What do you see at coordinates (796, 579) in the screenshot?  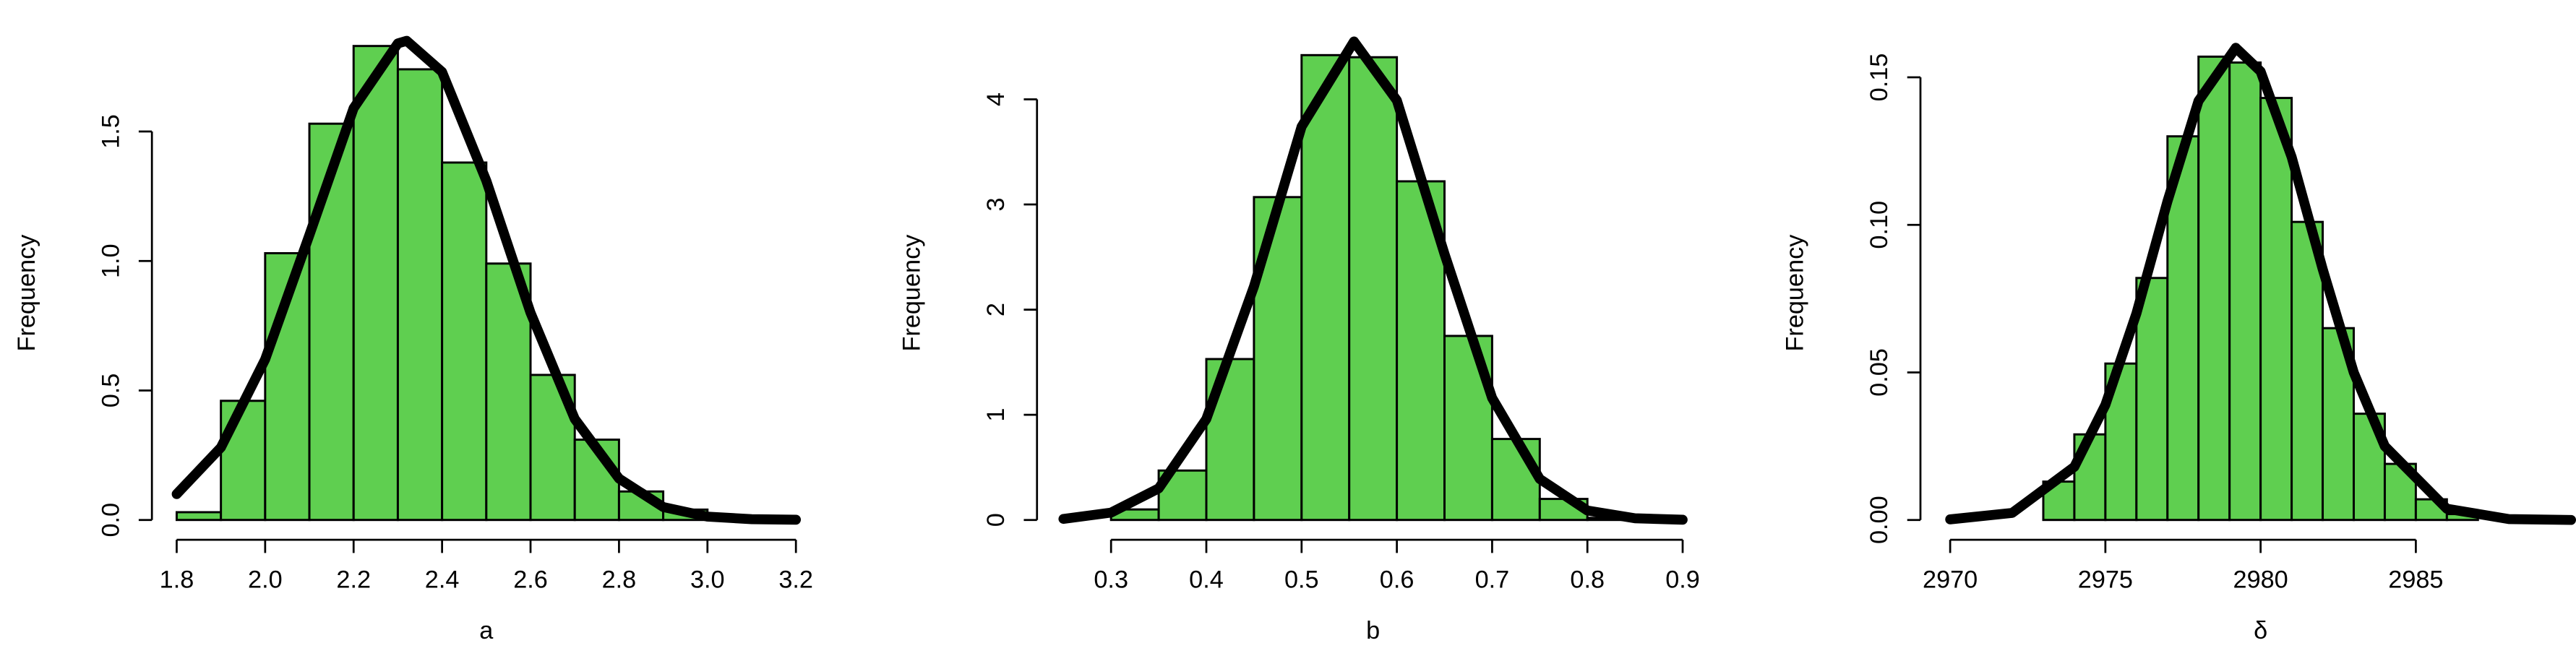 I see `x-tick-label: 3.2` at bounding box center [796, 579].